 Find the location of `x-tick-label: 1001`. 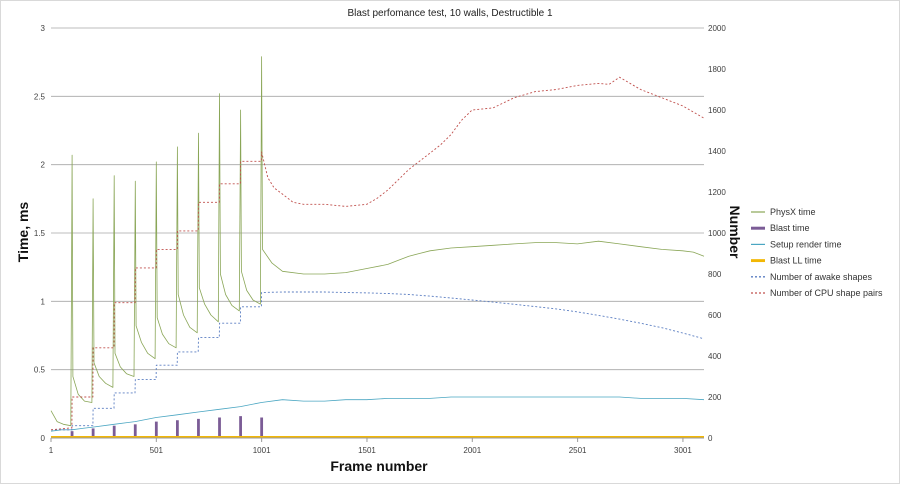

x-tick-label: 1001 is located at coordinates (262, 450).